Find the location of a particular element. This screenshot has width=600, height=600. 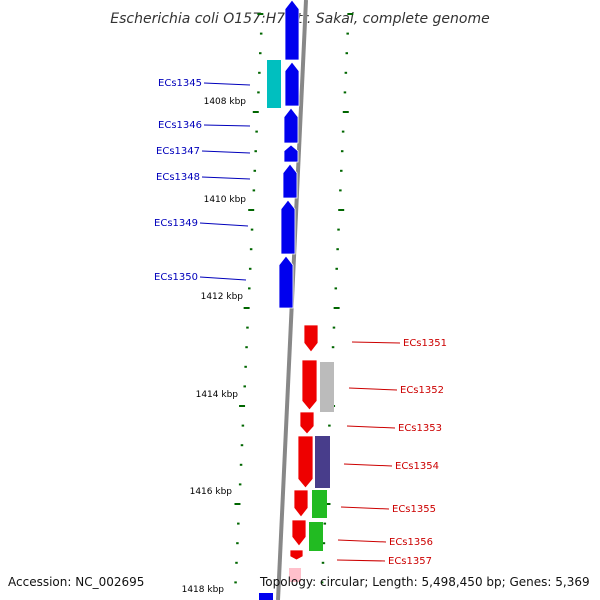

gene-label-forward: ECs1347 is located at coordinates (178, 151).